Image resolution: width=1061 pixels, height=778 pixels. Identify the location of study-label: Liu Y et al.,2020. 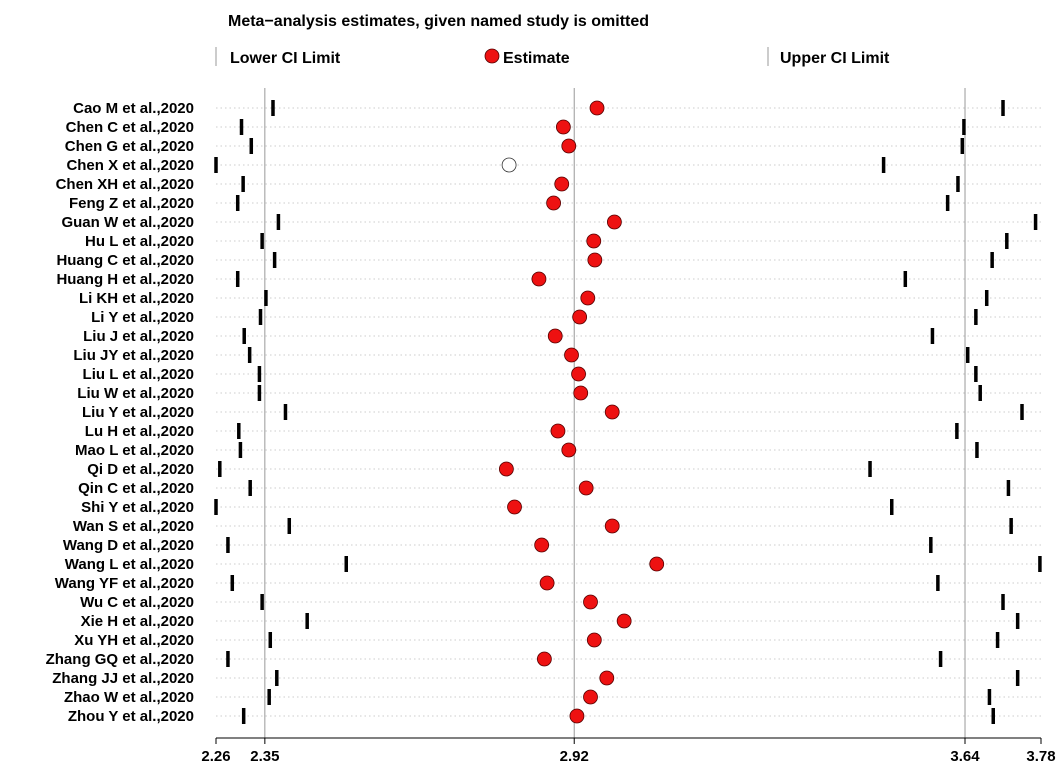
(138, 412).